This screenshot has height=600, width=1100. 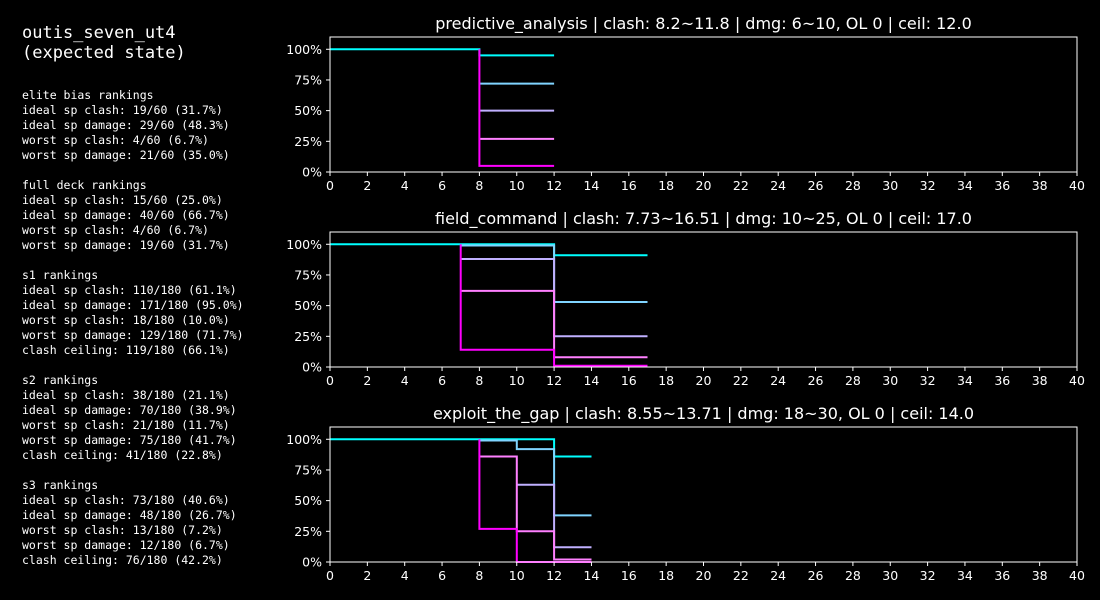 I want to click on stats-line: ideal sp damage: 29/60 (48.3%), so click(x=126, y=125).